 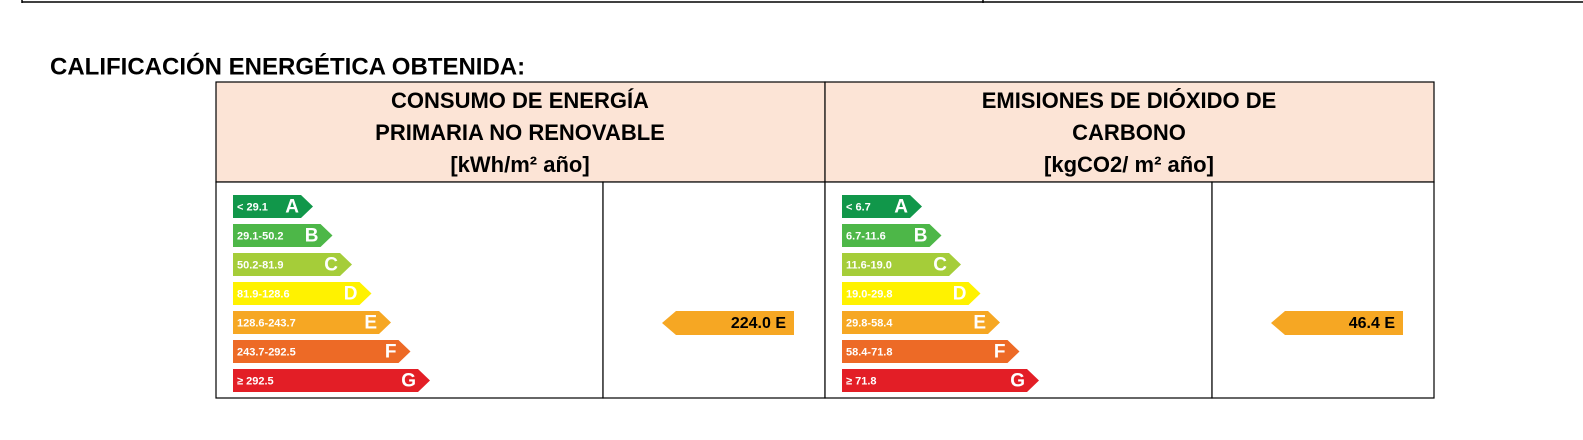 I want to click on header-line: [kgCO2/ m² año], so click(x=1129, y=164).